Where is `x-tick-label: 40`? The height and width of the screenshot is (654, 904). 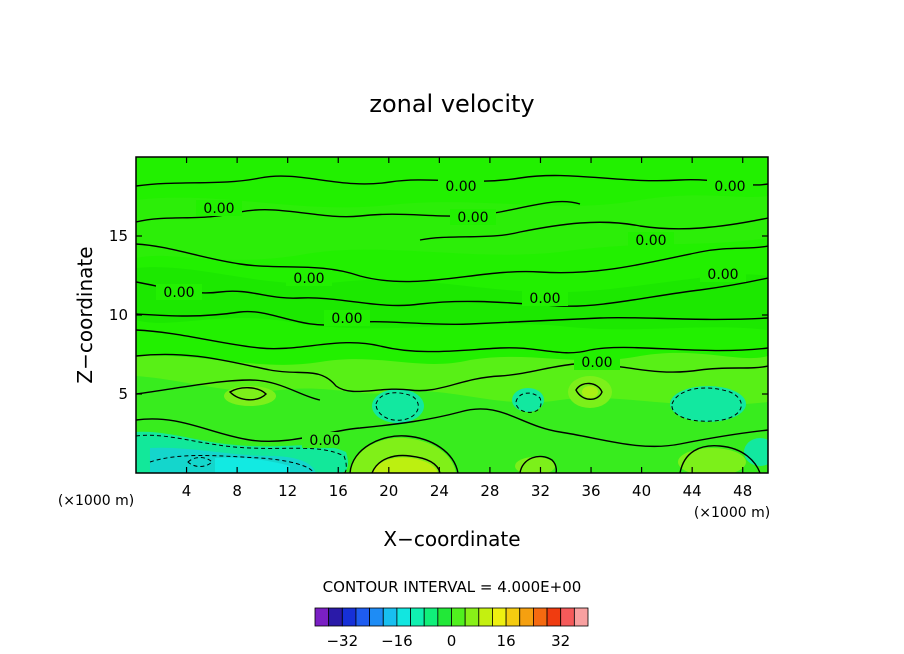 x-tick-label: 40 is located at coordinates (641, 491).